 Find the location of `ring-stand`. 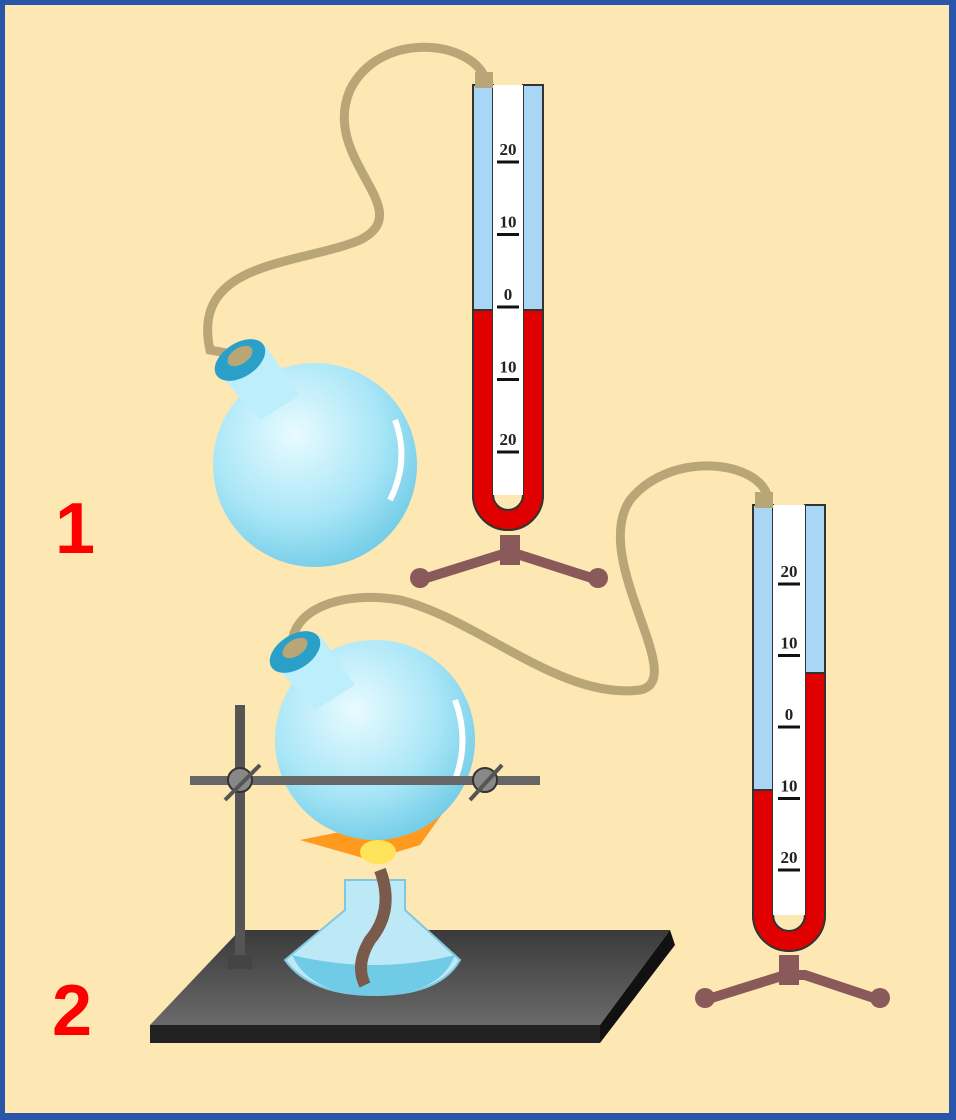

ring-stand is located at coordinates (365, 837).